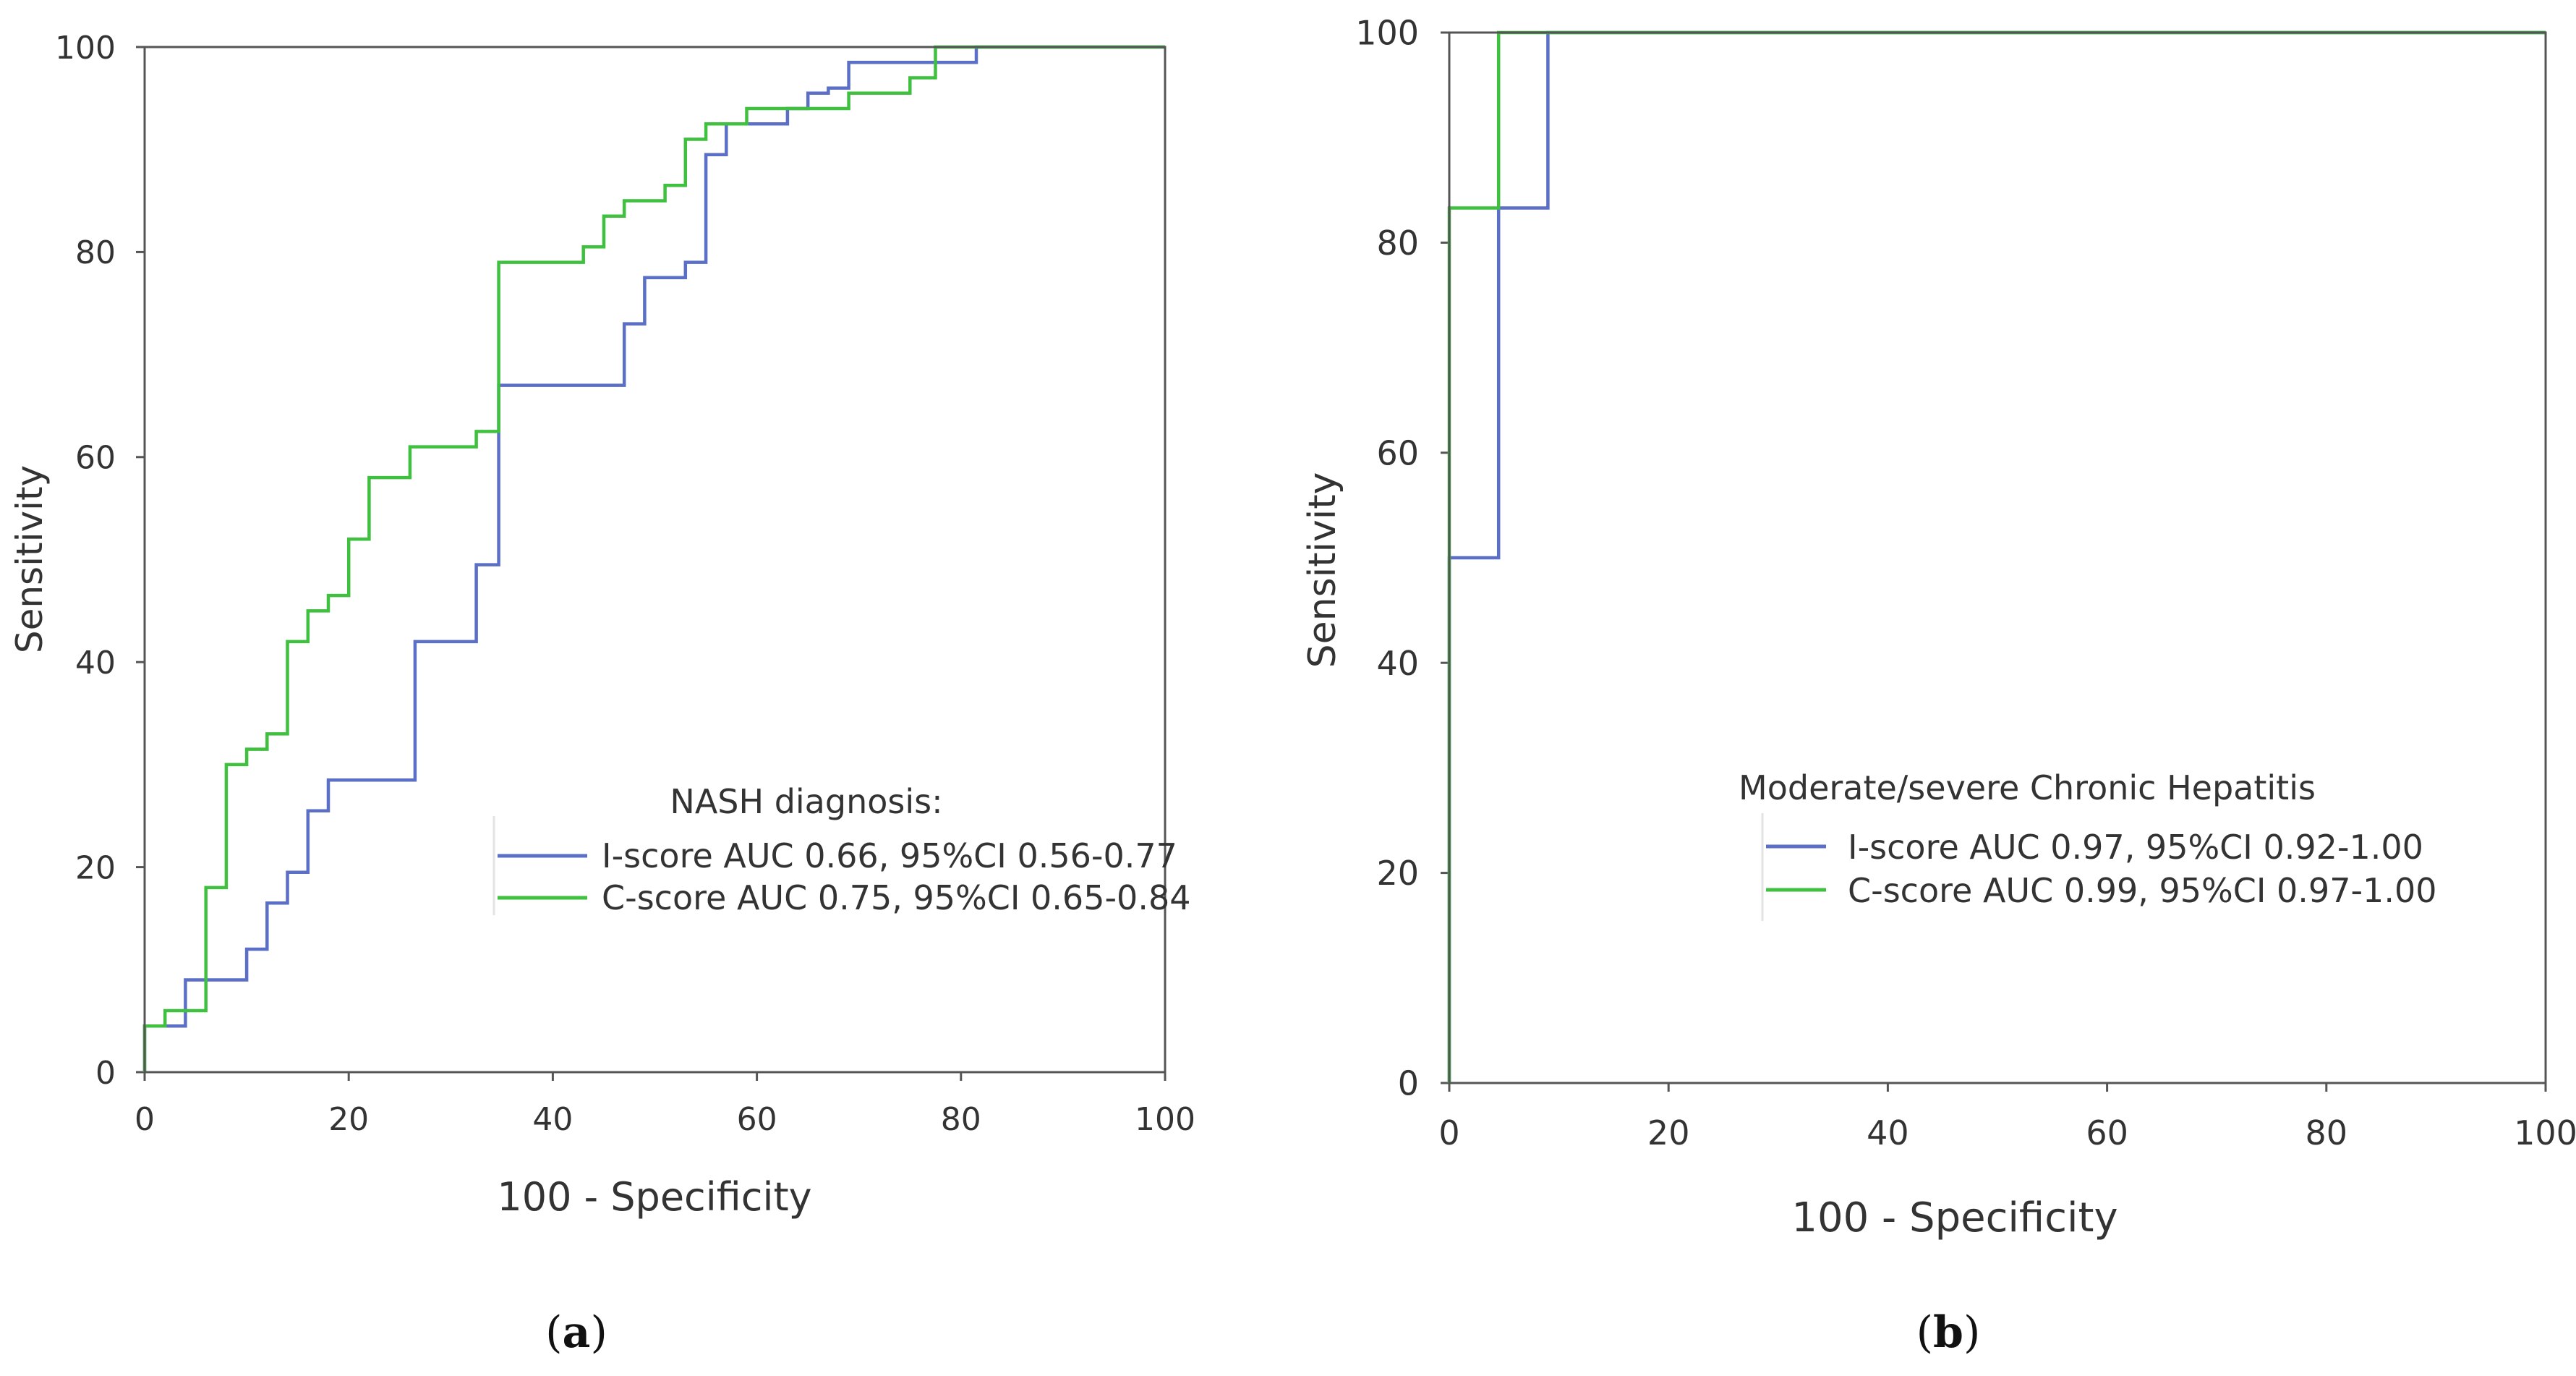 This screenshot has height=1376, width=2576. What do you see at coordinates (1669, 1132) in the screenshot?
I see `panel-b-xtick-label: 20` at bounding box center [1669, 1132].